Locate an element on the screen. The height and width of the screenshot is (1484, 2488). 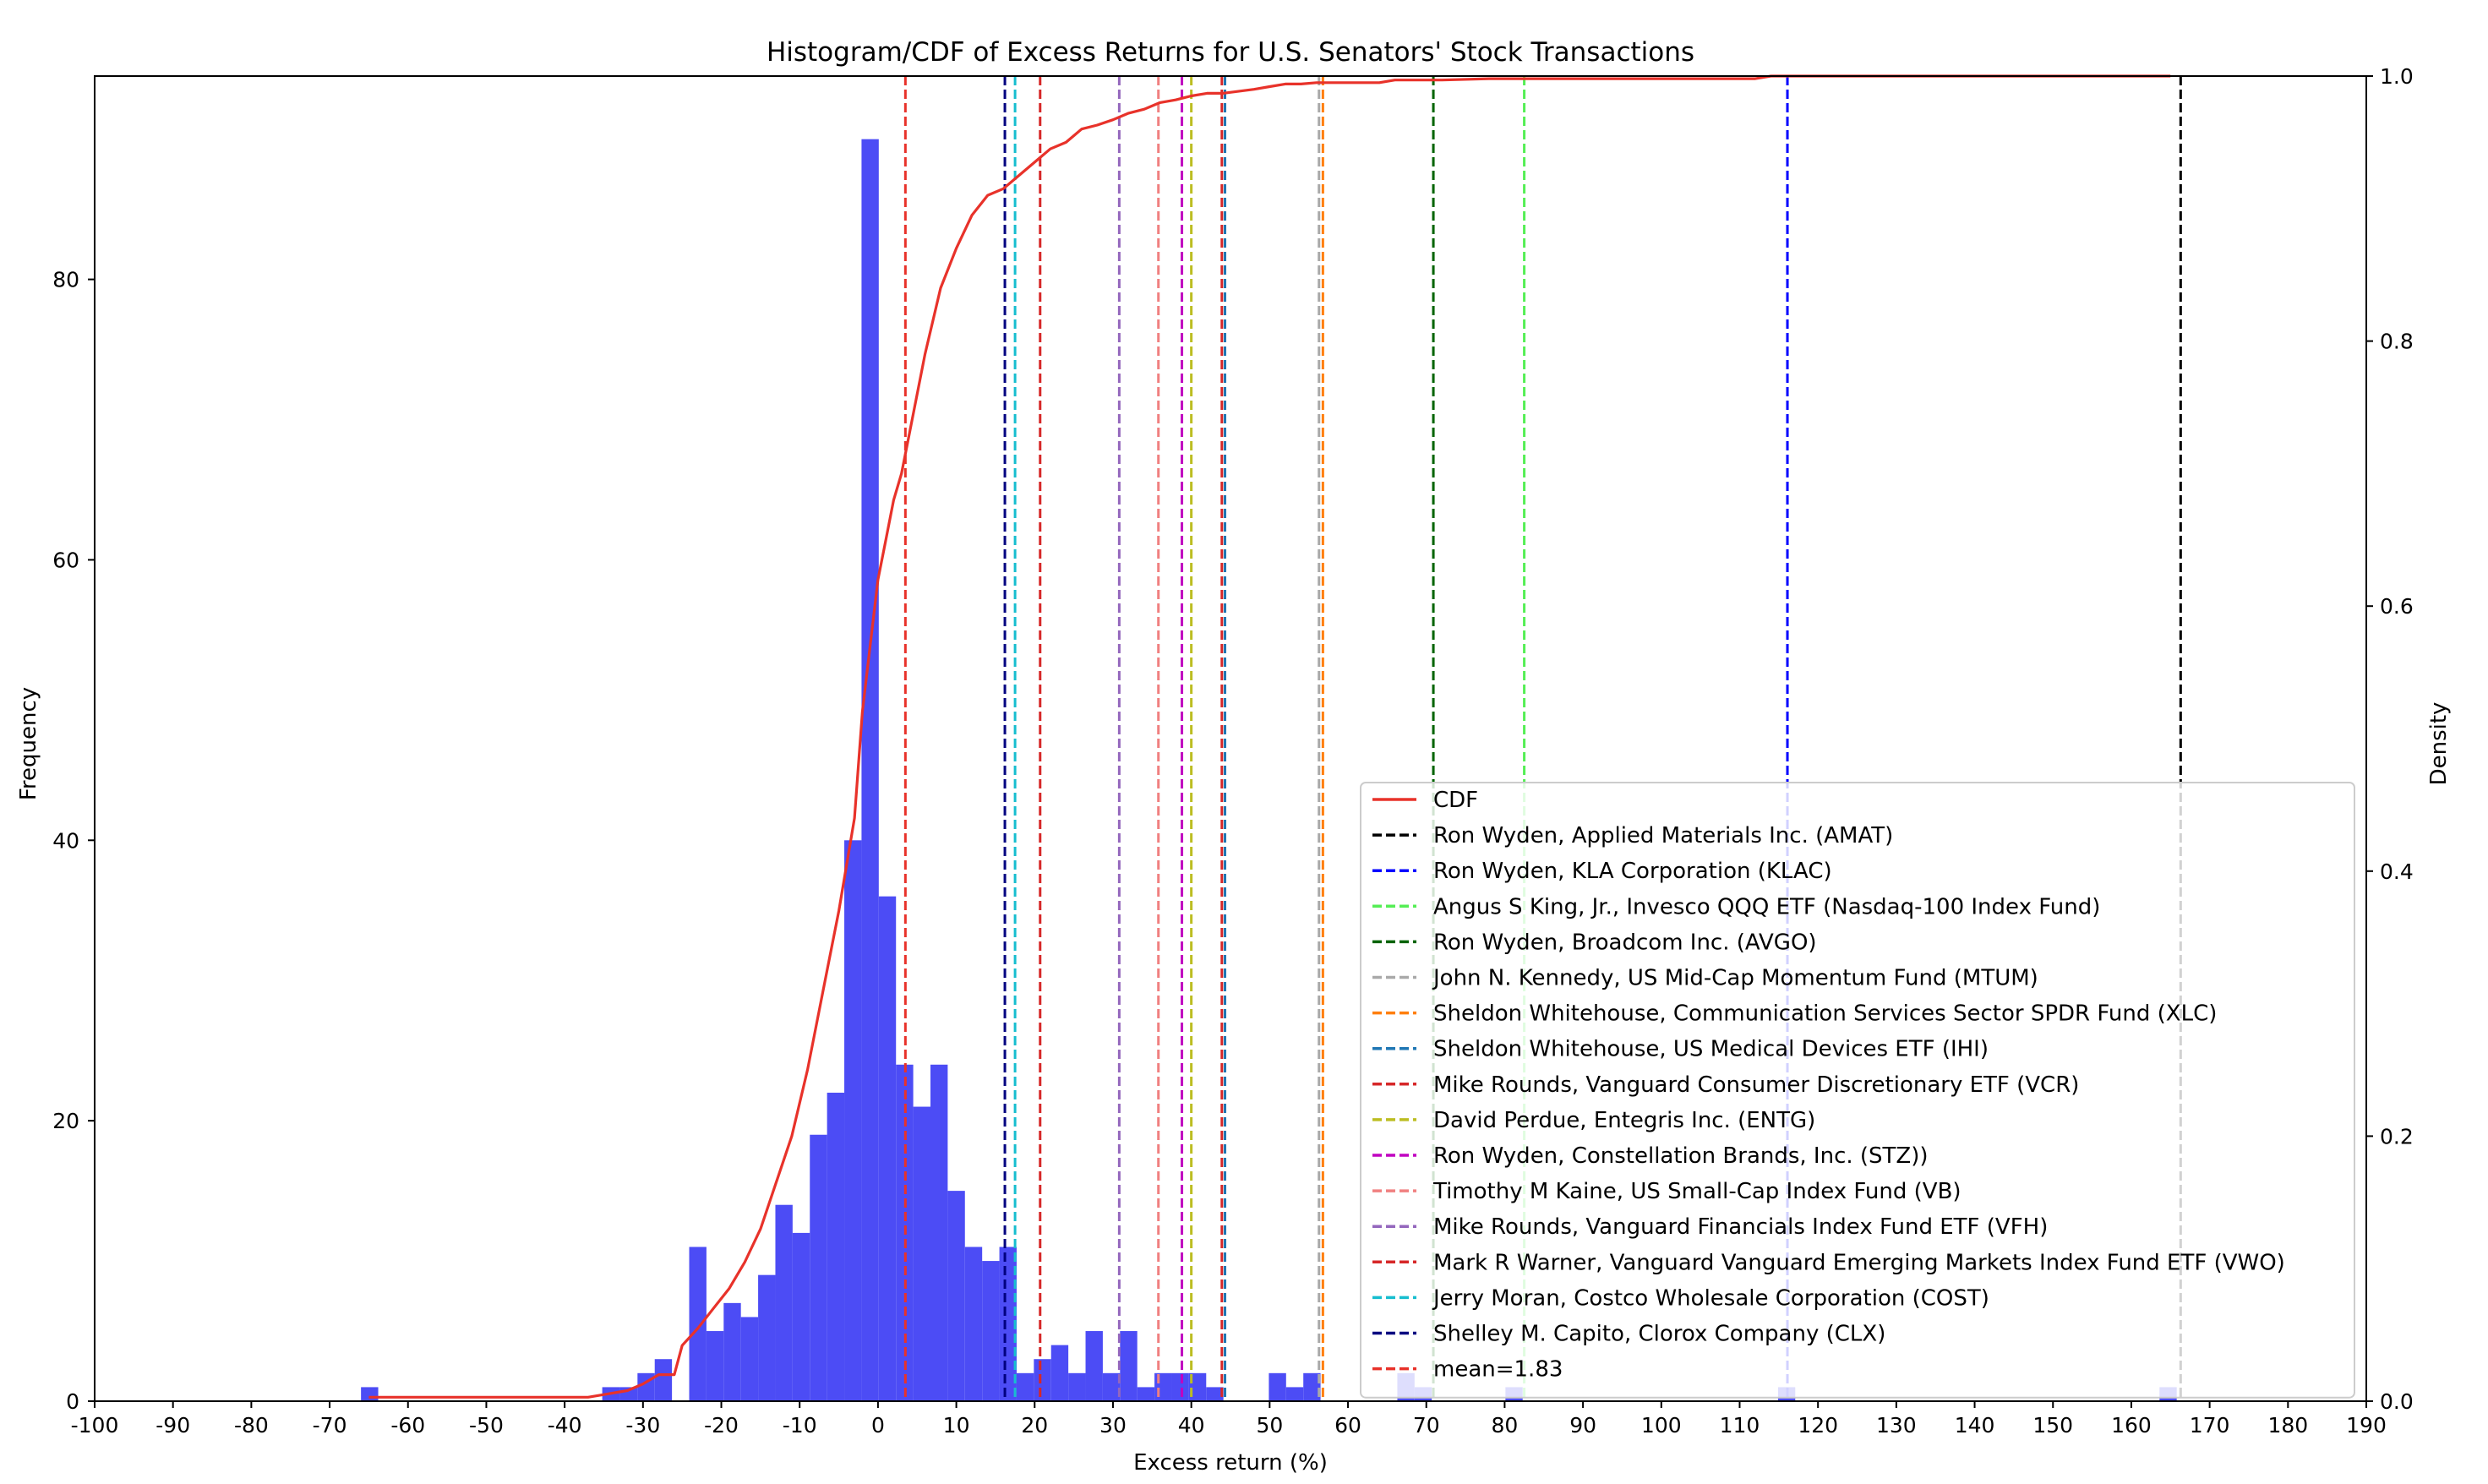
x-tick-label: 140 is located at coordinates (1975, 1426).